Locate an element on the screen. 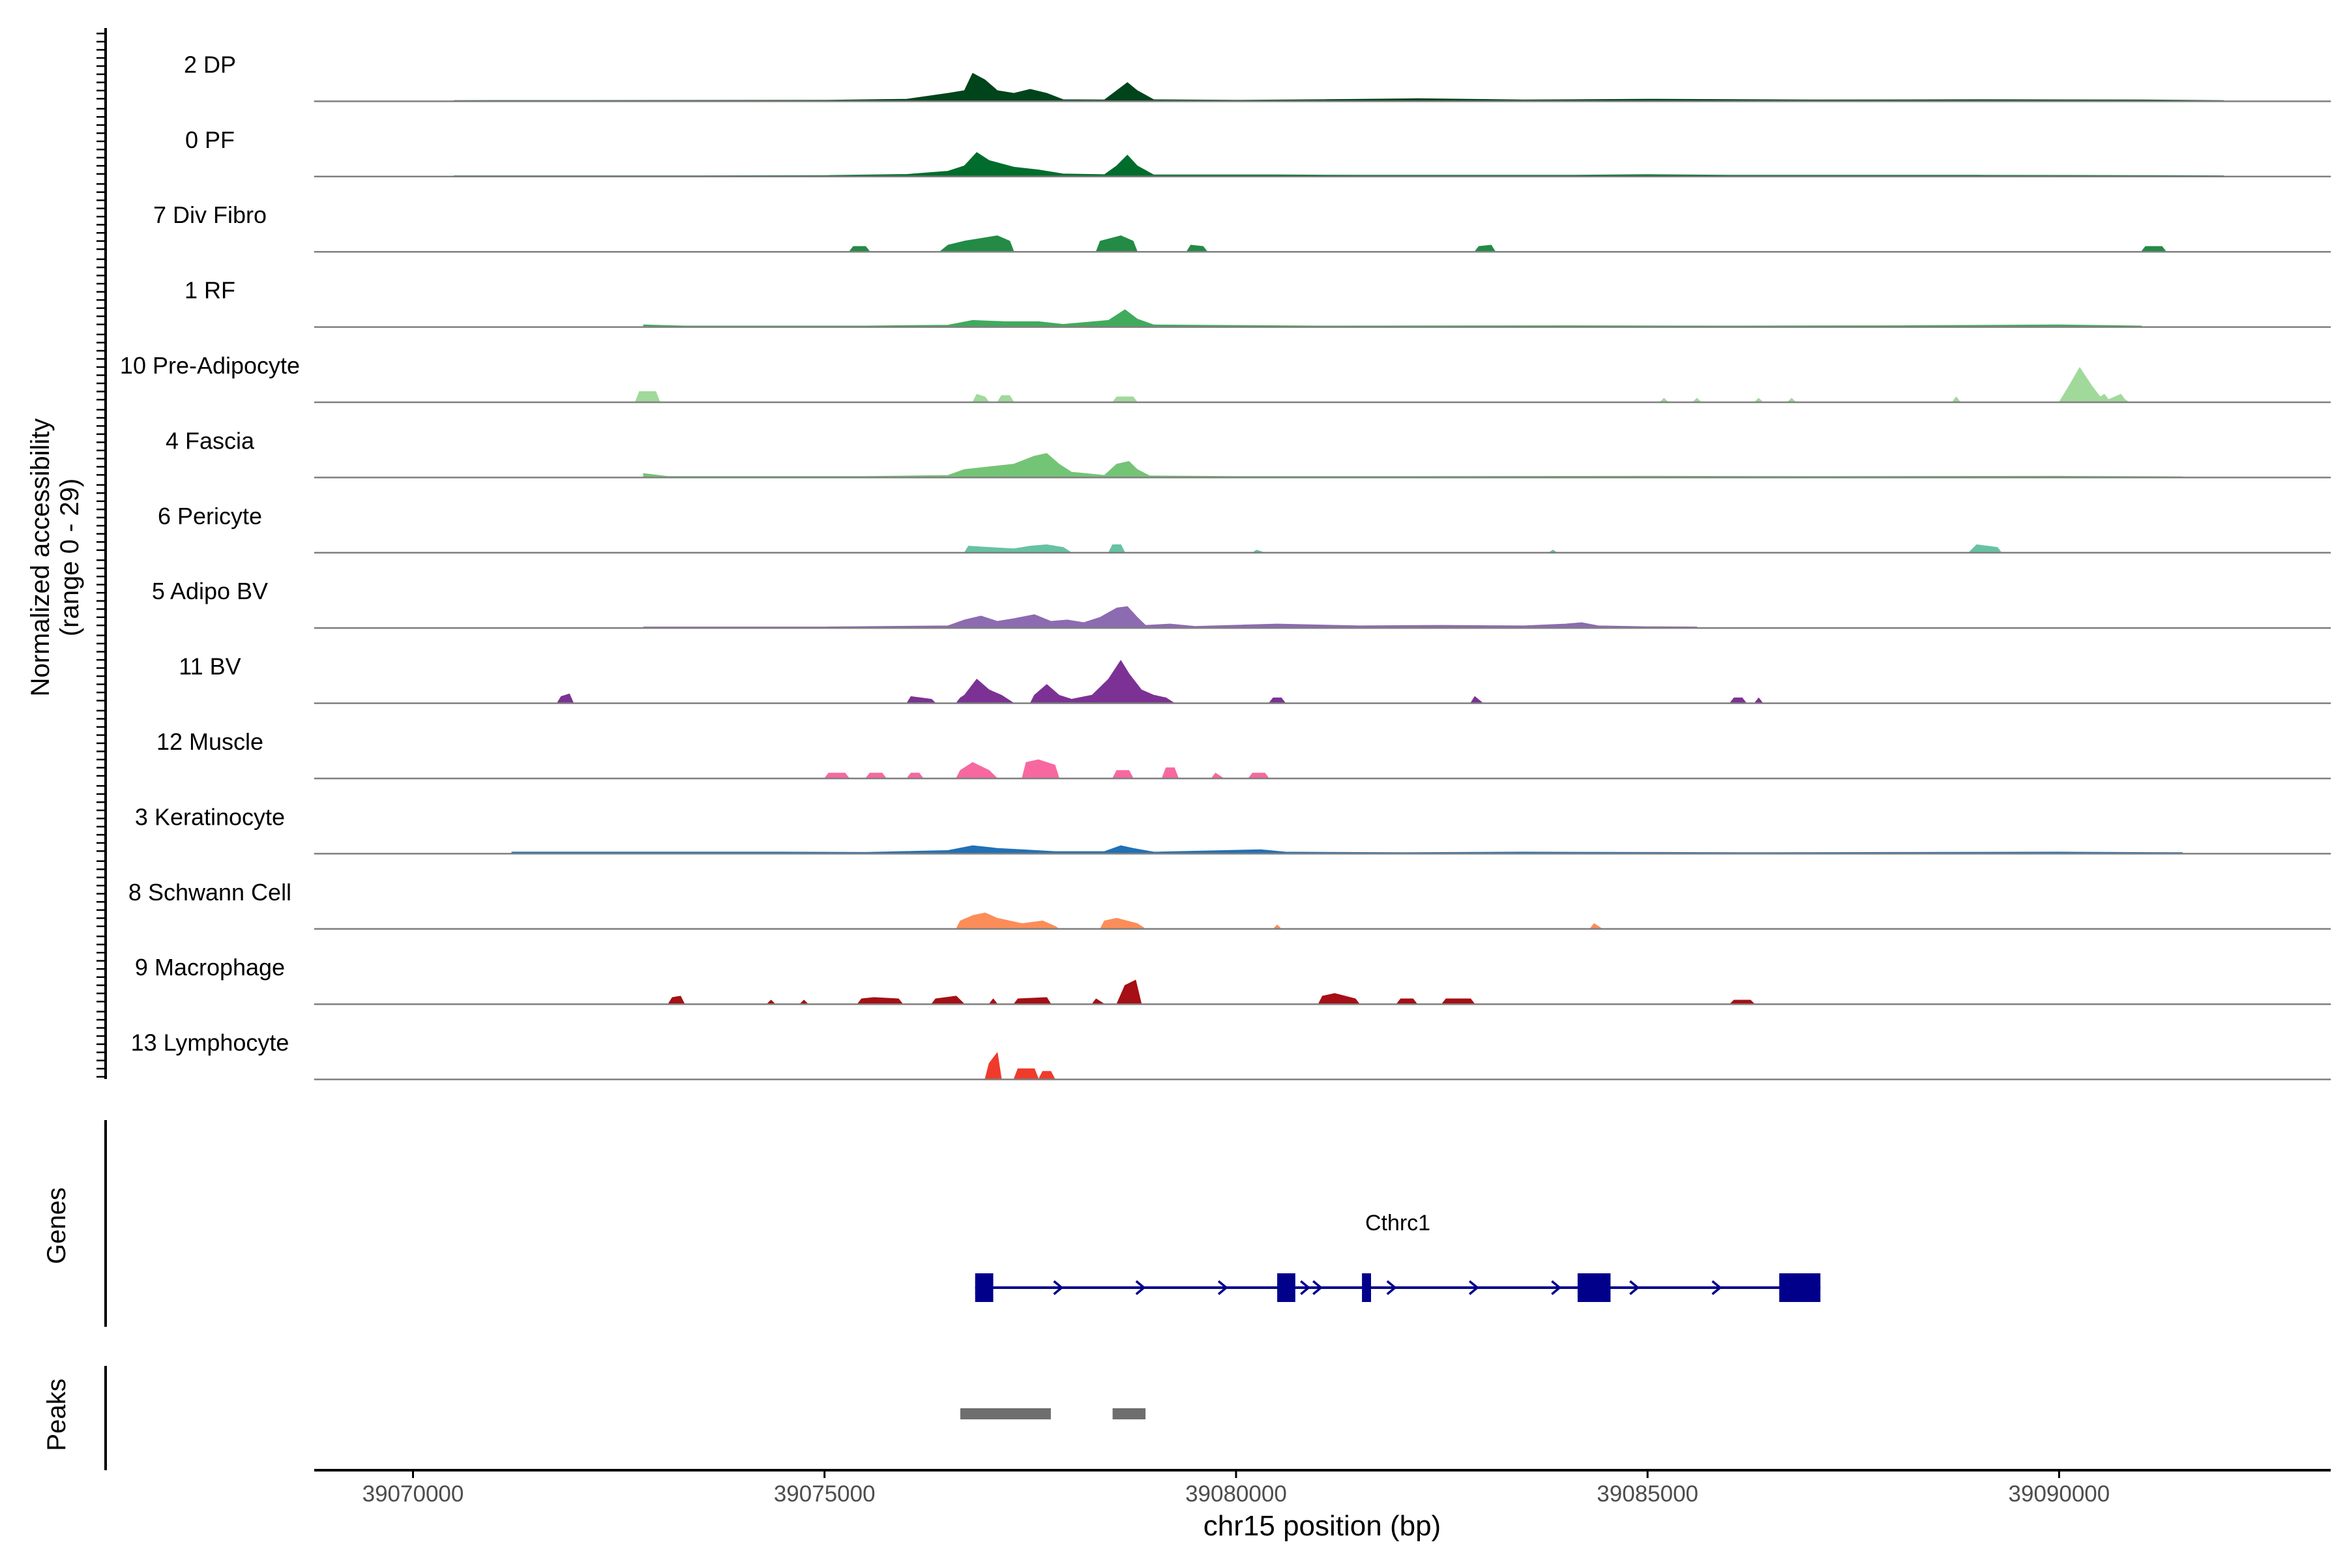  gene-name-label: Cthrc1 is located at coordinates (1397, 1223).